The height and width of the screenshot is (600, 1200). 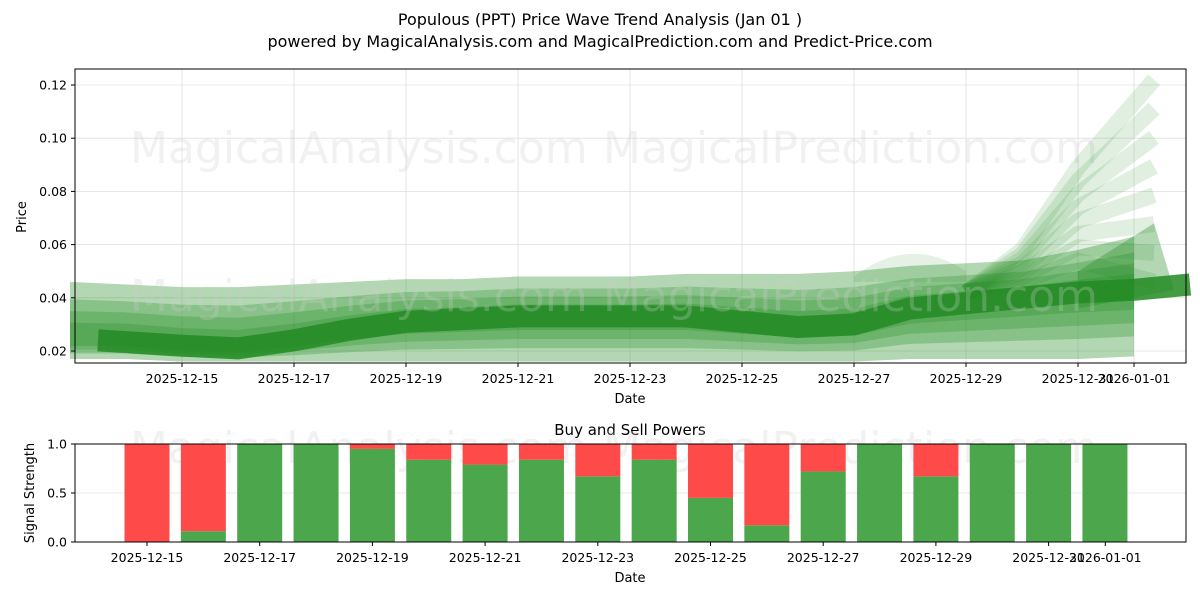 What do you see at coordinates (53, 351) in the screenshot?
I see `y-tick-label: 0.02` at bounding box center [53, 351].